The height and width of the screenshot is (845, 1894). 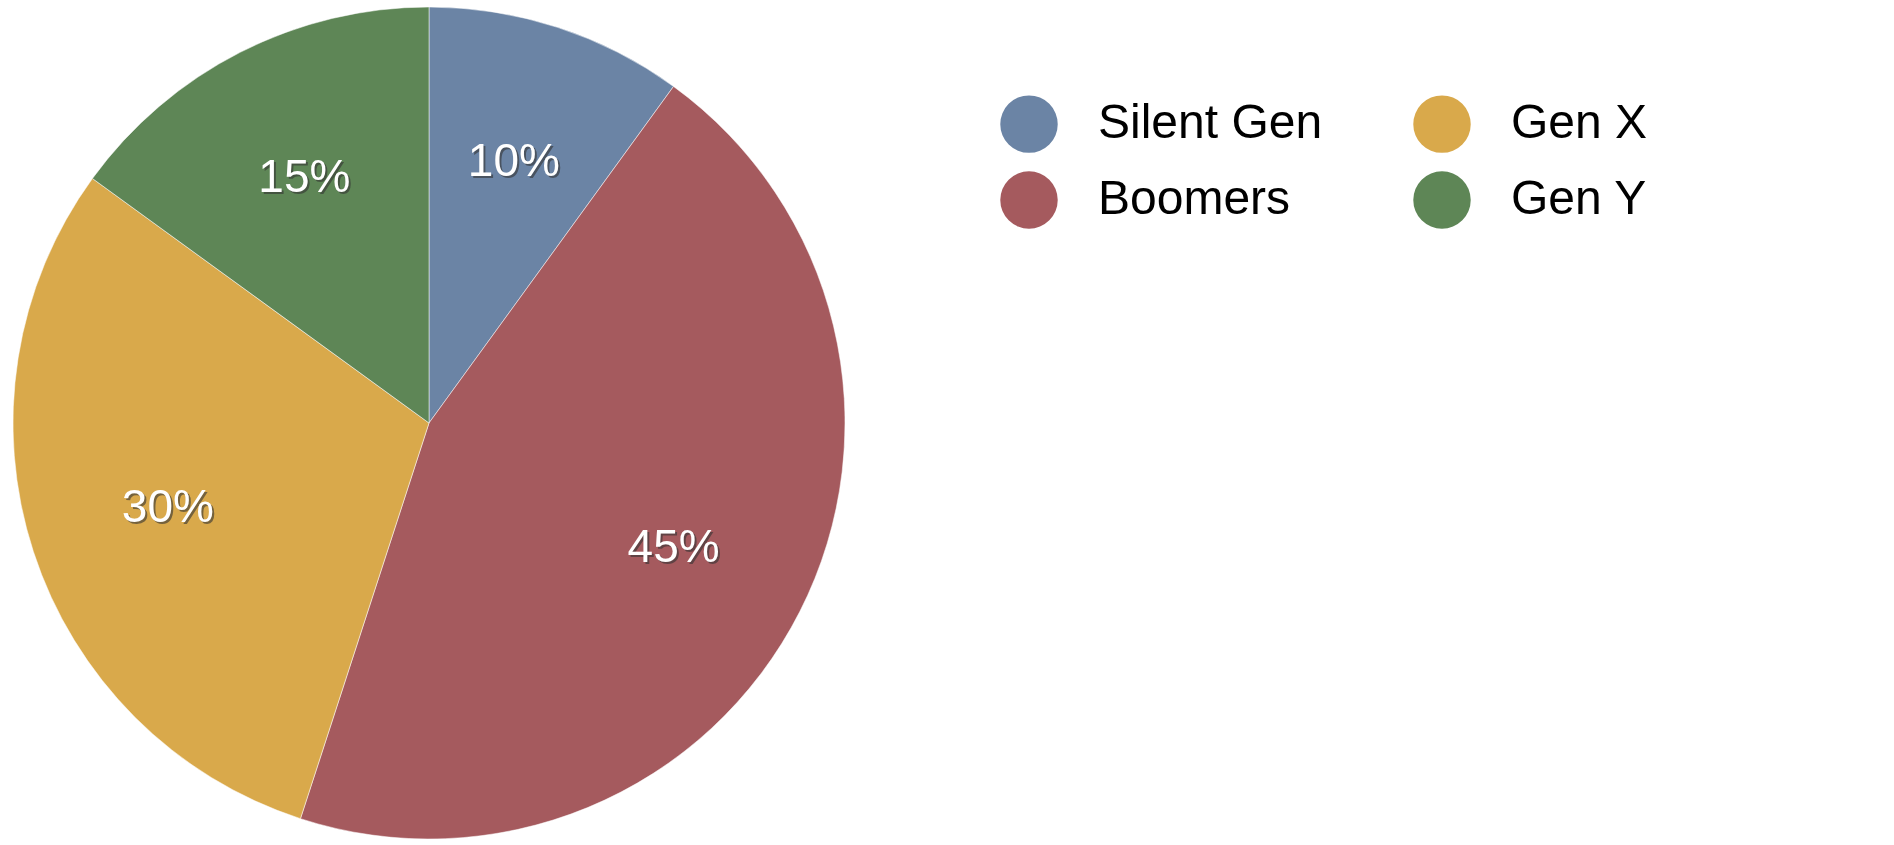 I want to click on legend-label: Boomers, so click(x=1194, y=197).